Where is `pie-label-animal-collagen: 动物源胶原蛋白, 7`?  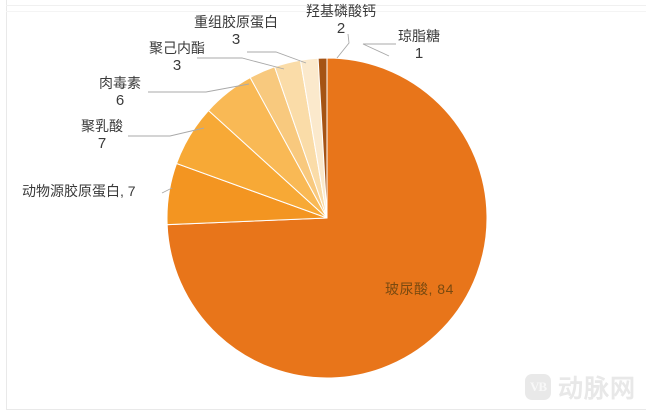 pie-label-animal-collagen: 动物源胶原蛋白, 7 is located at coordinates (79, 191).